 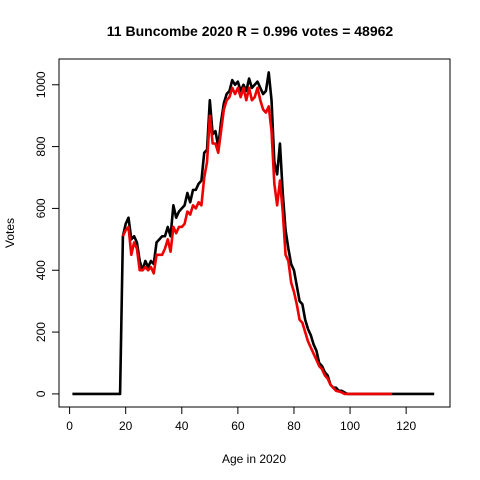 What do you see at coordinates (41, 146) in the screenshot?
I see `y-tick-label: 800` at bounding box center [41, 146].